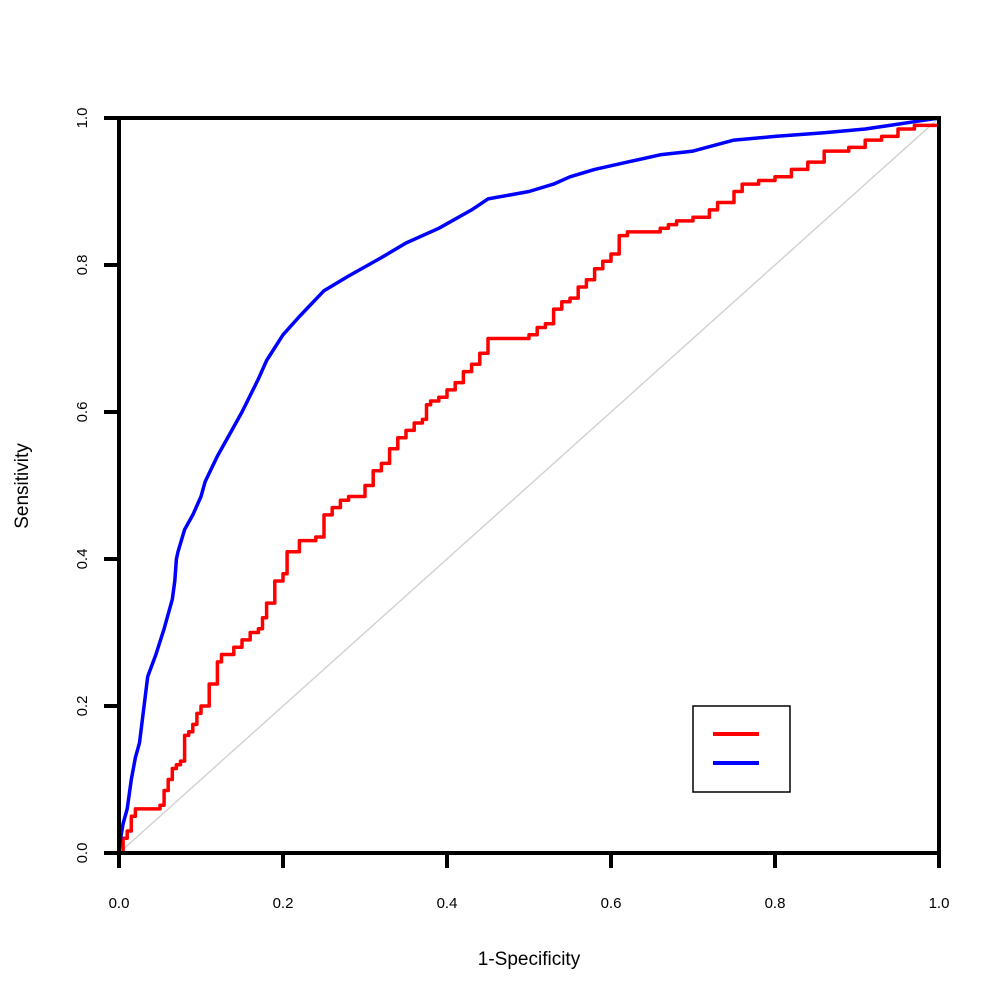 Image resolution: width=1000 pixels, height=1000 pixels. Describe the element at coordinates (82, 412) in the screenshot. I see `y-tick-label: 0.6` at that location.